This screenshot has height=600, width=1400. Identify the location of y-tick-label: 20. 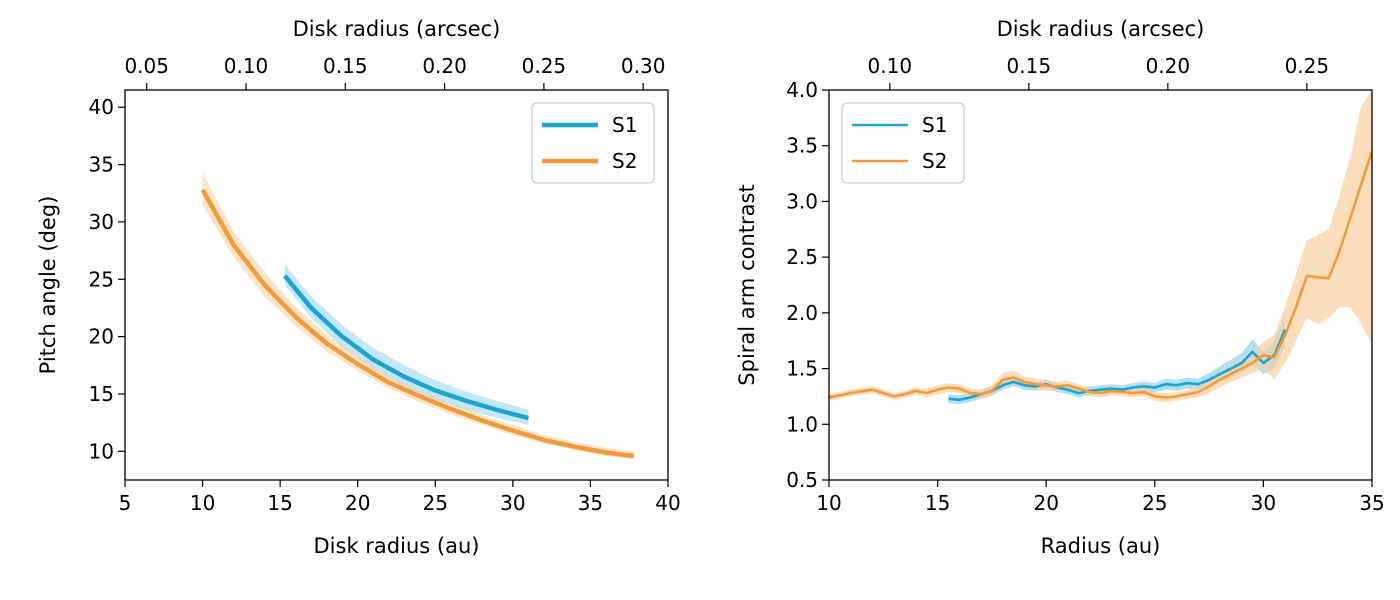
(101, 337).